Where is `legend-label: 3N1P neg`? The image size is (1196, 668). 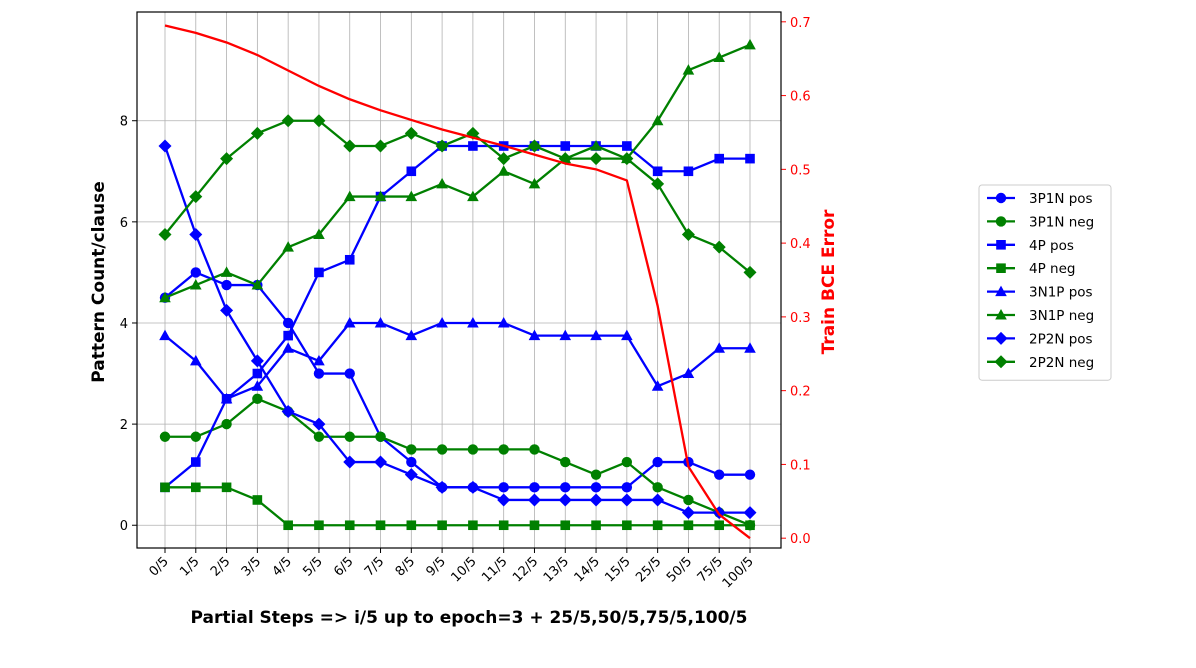 legend-label: 3N1P neg is located at coordinates (1061, 316).